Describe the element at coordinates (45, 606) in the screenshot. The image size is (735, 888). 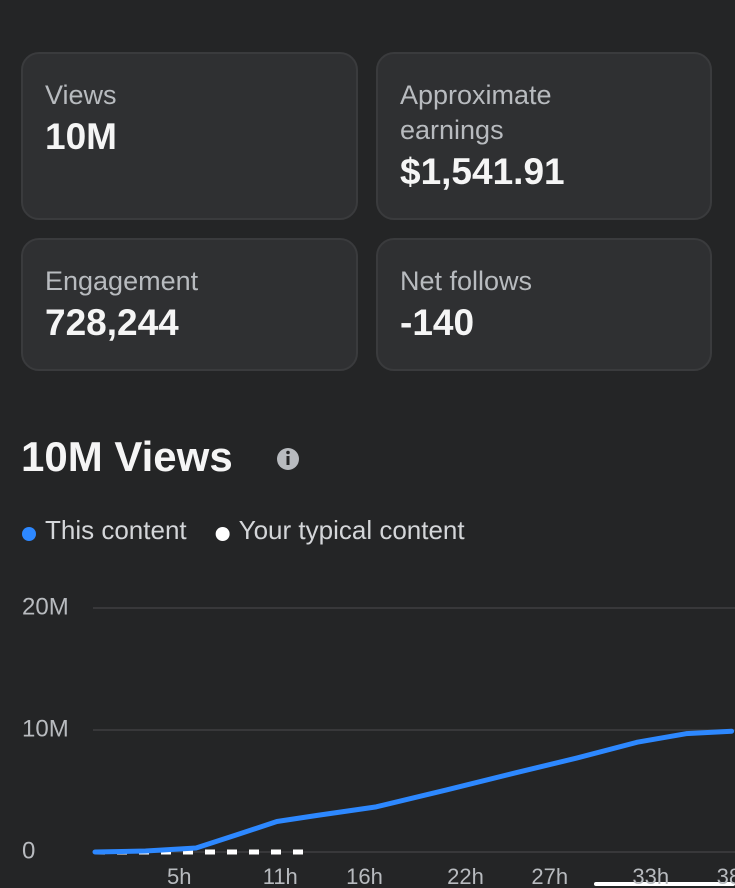
I see `y-tick-label: 20M` at that location.